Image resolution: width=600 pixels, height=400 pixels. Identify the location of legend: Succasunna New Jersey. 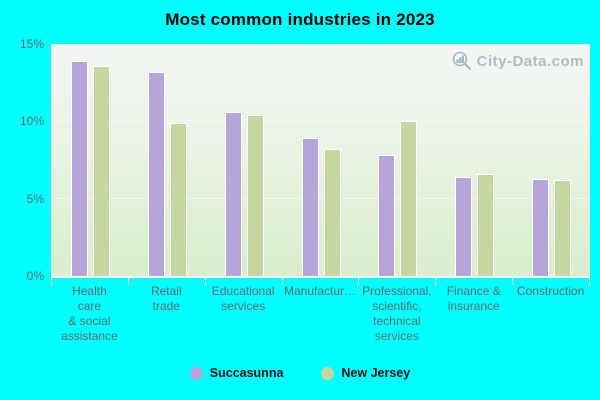
(300, 373).